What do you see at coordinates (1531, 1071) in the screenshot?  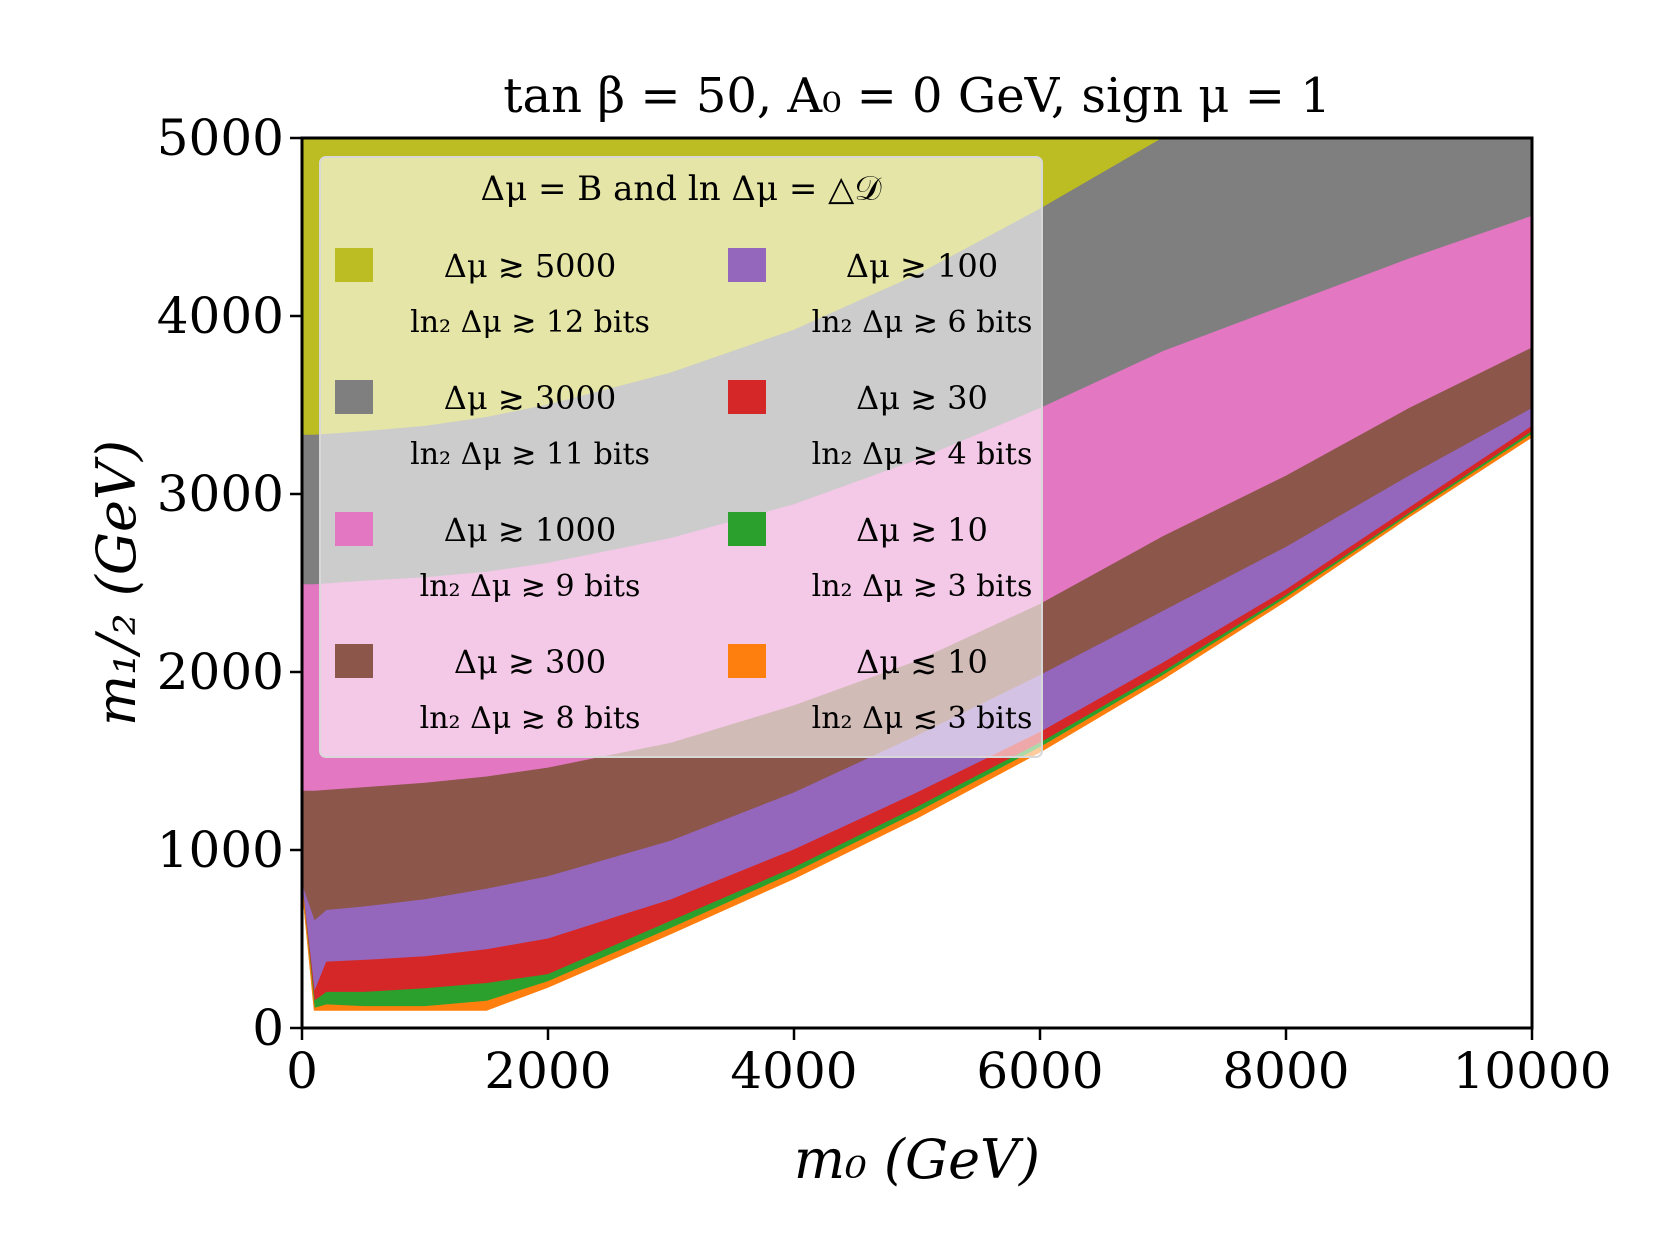 I see `x-tick-label: 10000` at bounding box center [1531, 1071].